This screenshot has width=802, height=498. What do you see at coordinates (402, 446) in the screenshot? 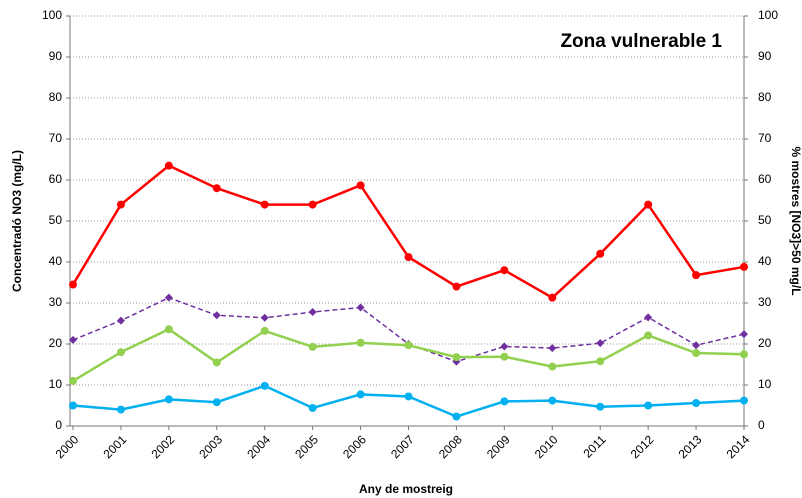
I see `x-tick-label: 2007` at bounding box center [402, 446].